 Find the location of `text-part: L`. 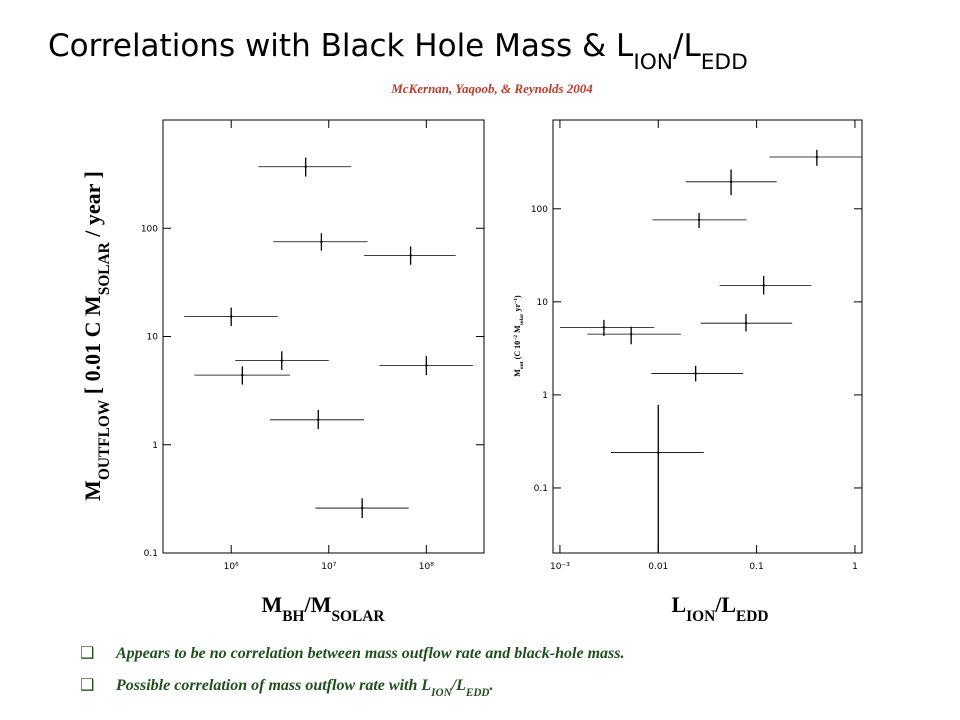

text-part: L is located at coordinates (678, 604).